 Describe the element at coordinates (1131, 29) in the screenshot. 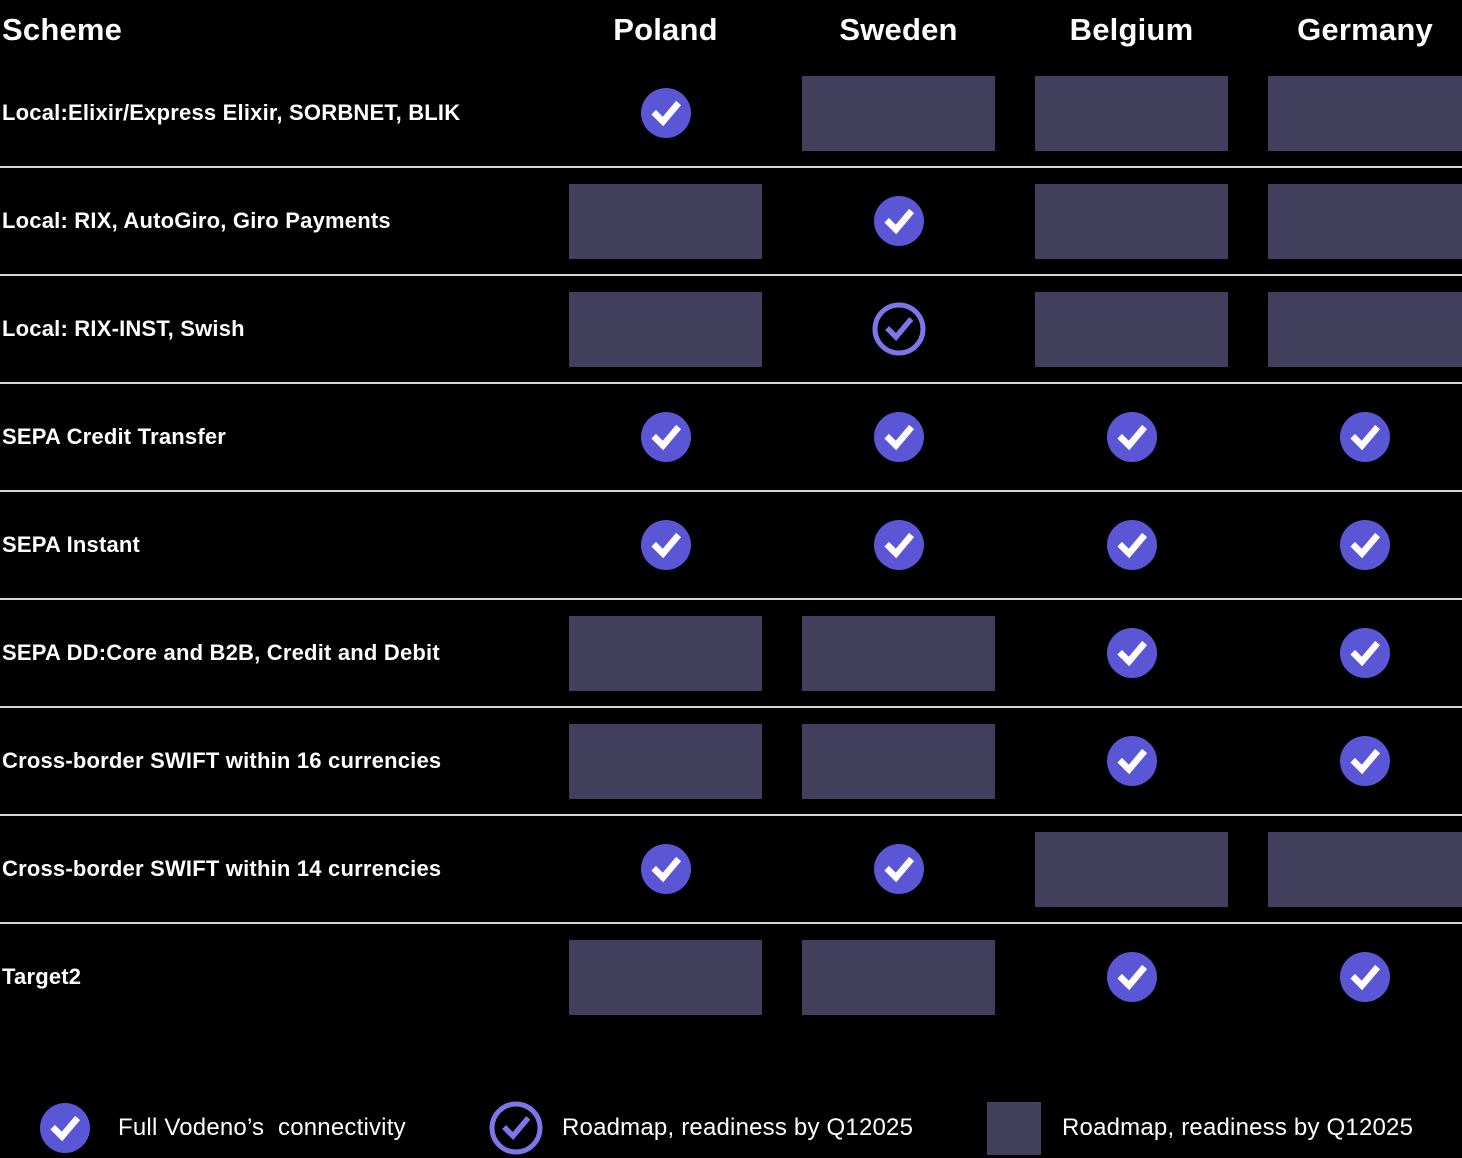

I see `column-header-belgium: Belgium` at that location.